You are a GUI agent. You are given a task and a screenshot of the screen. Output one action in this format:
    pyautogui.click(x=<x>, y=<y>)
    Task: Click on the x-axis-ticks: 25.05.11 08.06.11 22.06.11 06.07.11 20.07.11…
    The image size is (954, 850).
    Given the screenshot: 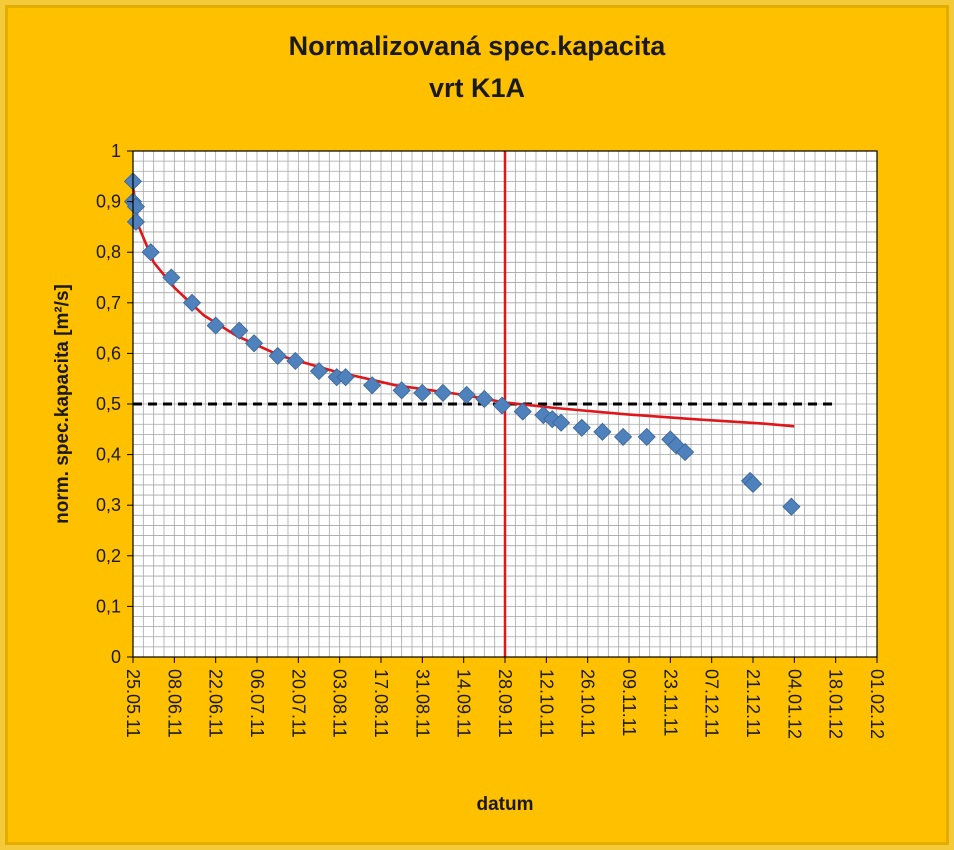 What is the action you would take?
    pyautogui.click(x=505, y=698)
    